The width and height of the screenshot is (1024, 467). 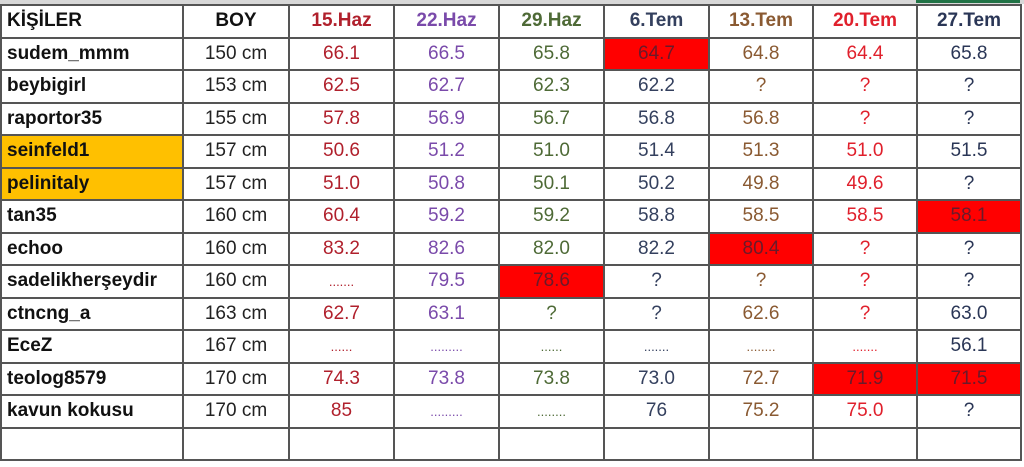 What do you see at coordinates (92, 118) in the screenshot?
I see `name-cell: raportor35` at bounding box center [92, 118].